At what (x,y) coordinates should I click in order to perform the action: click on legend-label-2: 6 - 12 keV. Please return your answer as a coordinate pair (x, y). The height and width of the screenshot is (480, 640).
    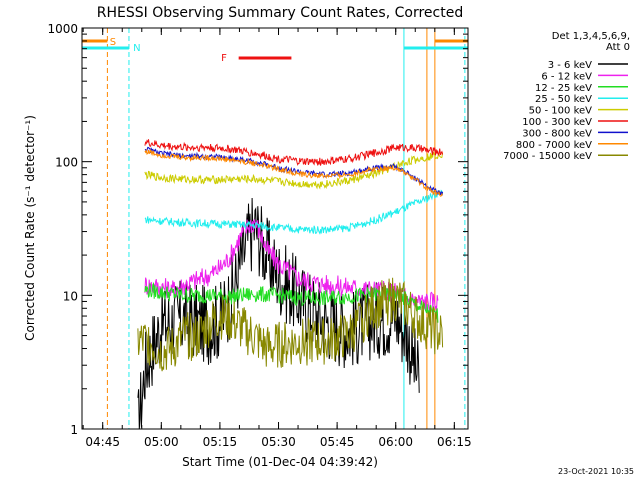
    Looking at the image, I should click on (566, 76).